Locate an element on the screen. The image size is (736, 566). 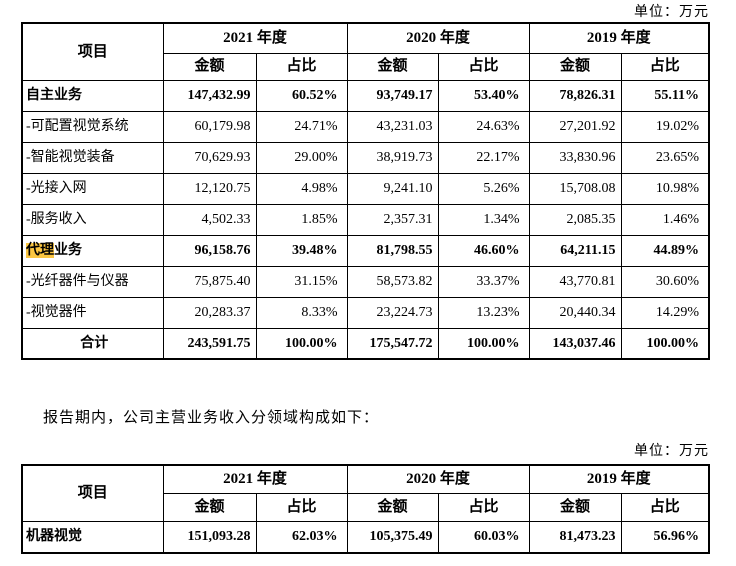
row-label: 机器视觉 is located at coordinates (92, 537).